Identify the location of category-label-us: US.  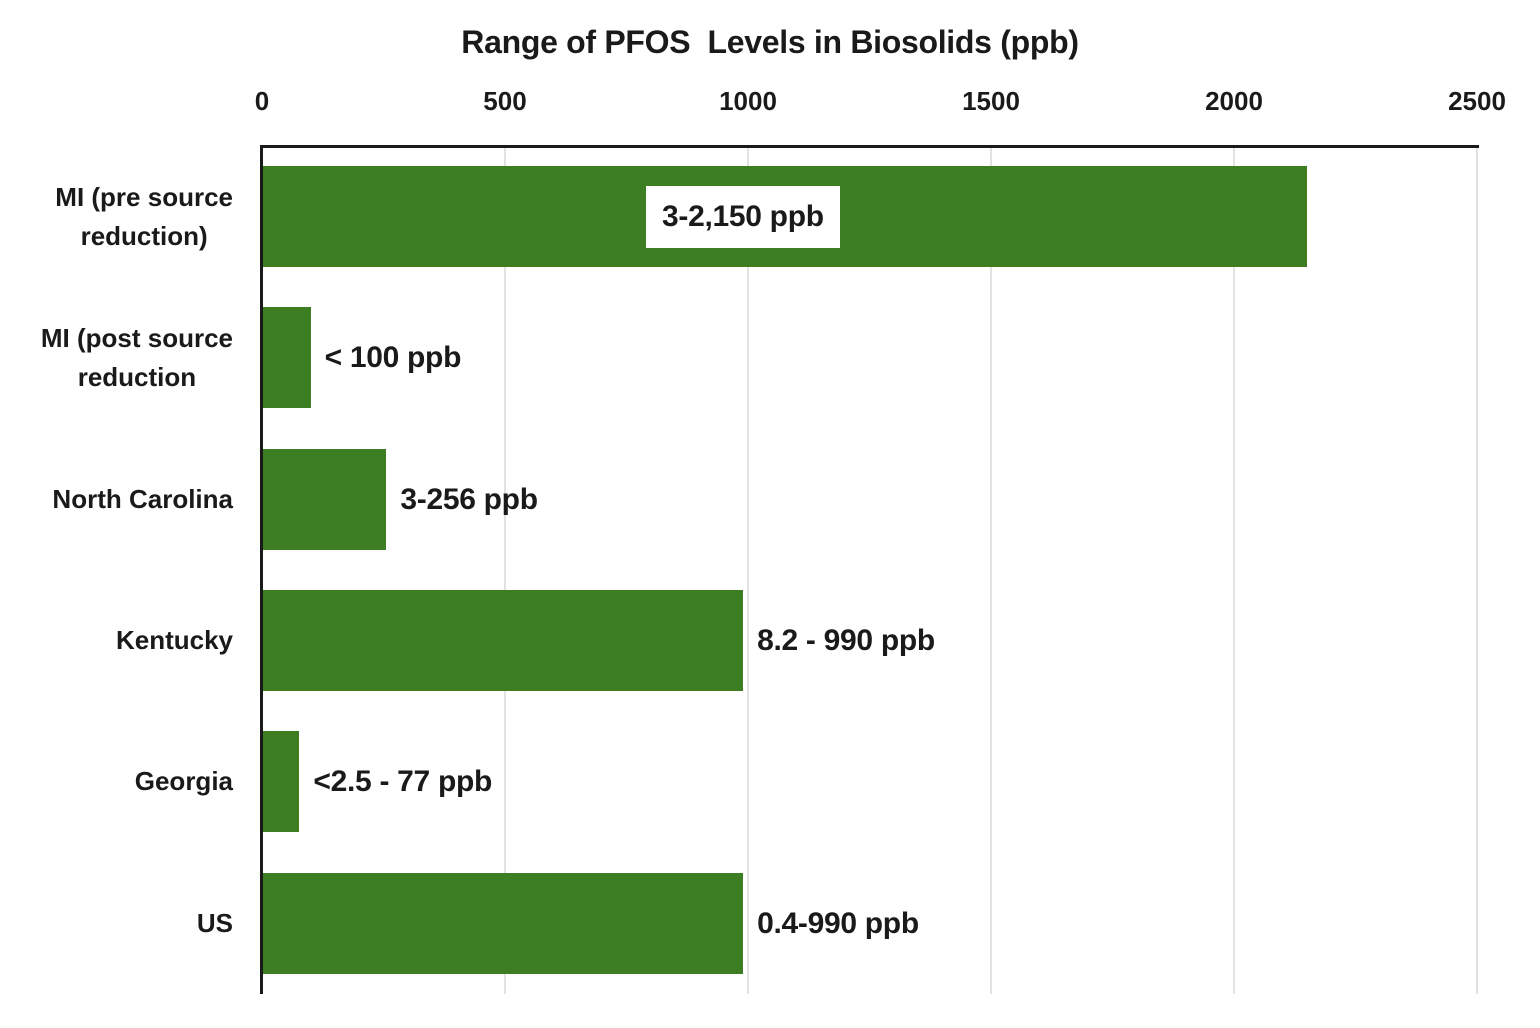
(214, 923).